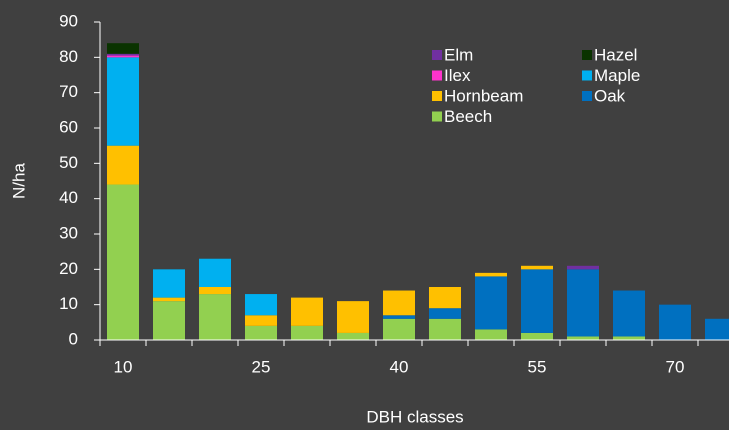  I want to click on y-tick-label: 30, so click(68, 232).